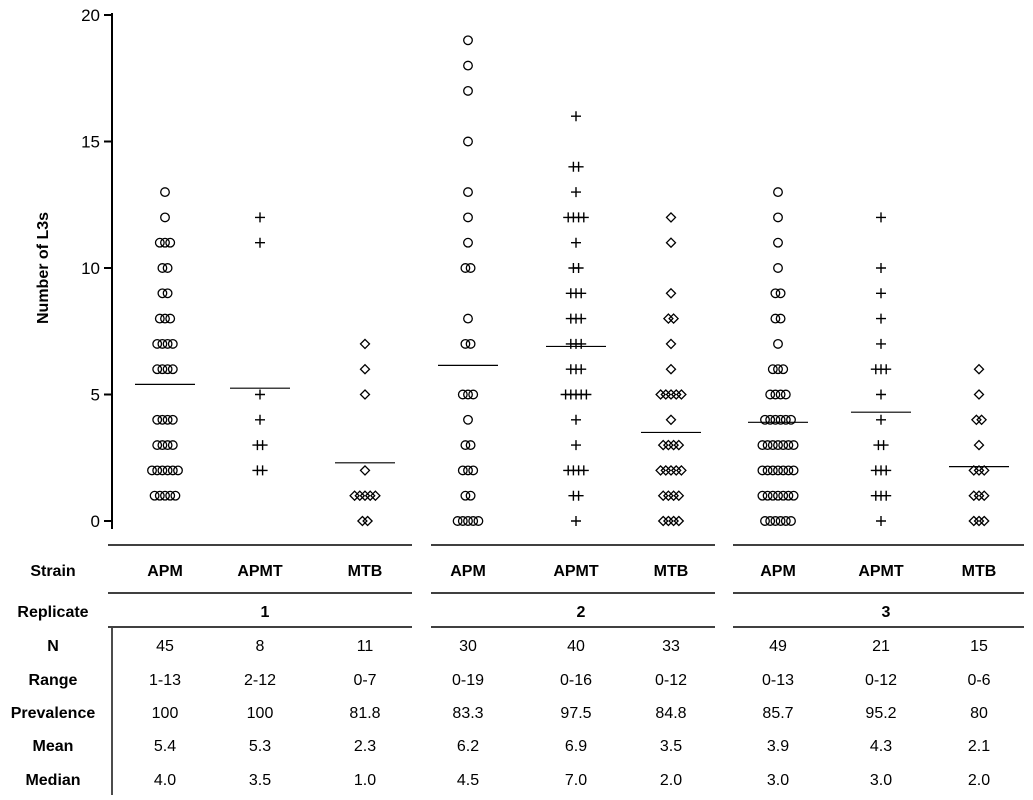 This screenshot has height=800, width=1033. I want to click on cell-prevalence: 83.3, so click(467, 713).